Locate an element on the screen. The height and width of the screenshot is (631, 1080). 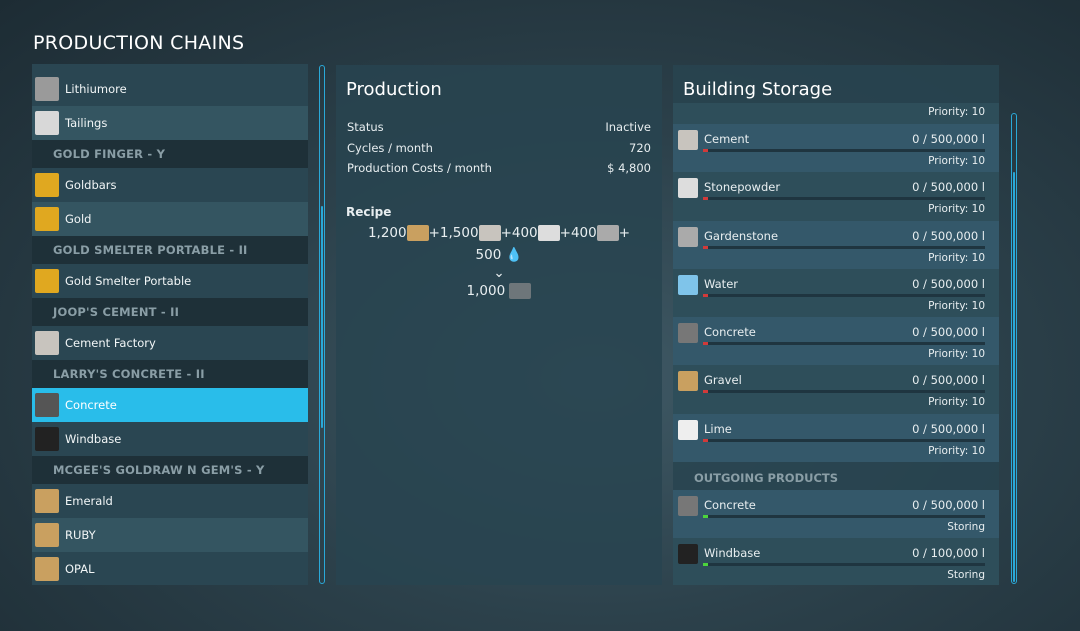
cement-icon is located at coordinates (489, 232).